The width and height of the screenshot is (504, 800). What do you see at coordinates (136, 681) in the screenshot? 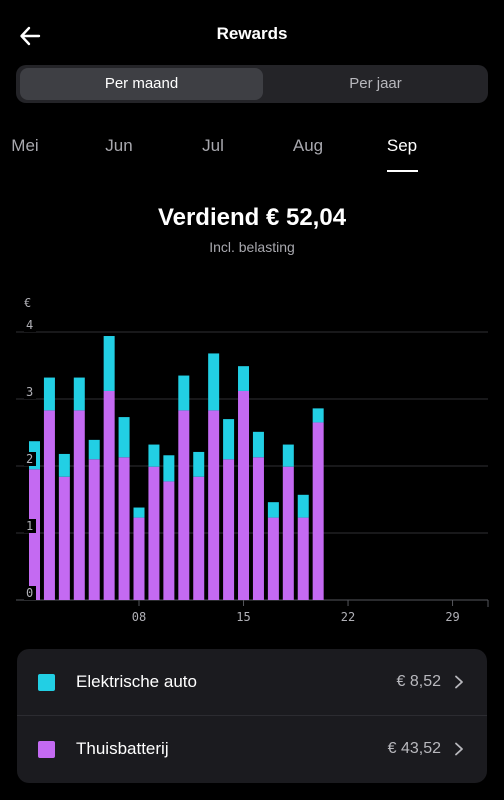
I see `legend-label-electric-car: Elektrische auto` at bounding box center [136, 681].